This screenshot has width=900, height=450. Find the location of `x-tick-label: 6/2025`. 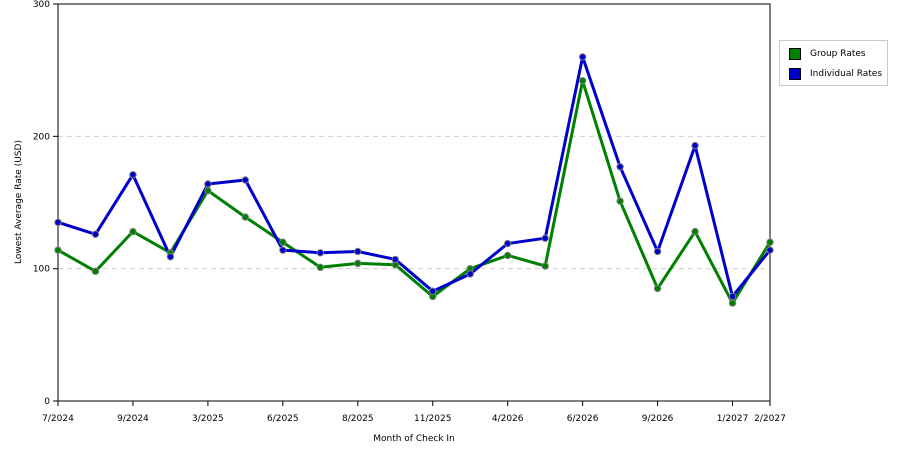

x-tick-label: 6/2025 is located at coordinates (283, 419).